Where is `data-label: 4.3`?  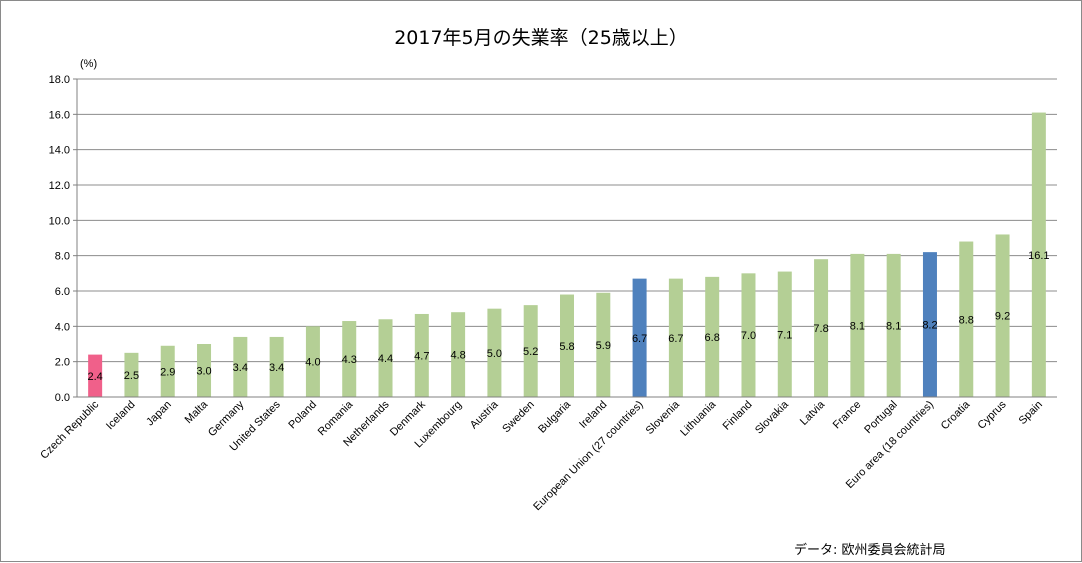 data-label: 4.3 is located at coordinates (349, 360).